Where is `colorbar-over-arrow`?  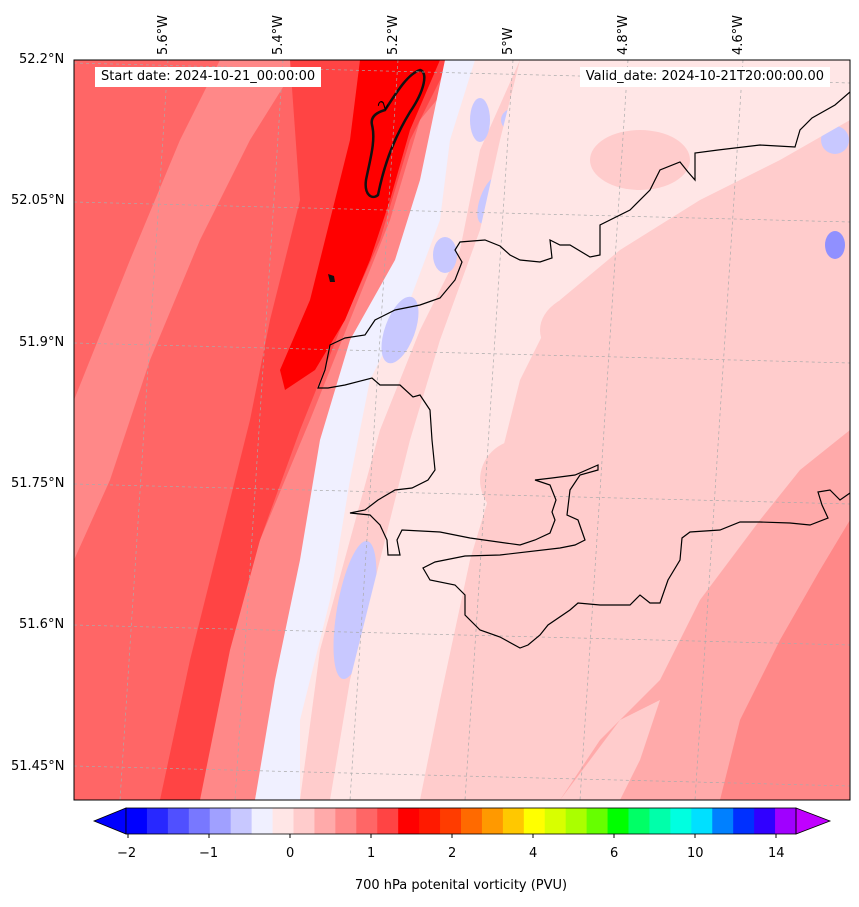
colorbar-over-arrow is located at coordinates (813, 821).